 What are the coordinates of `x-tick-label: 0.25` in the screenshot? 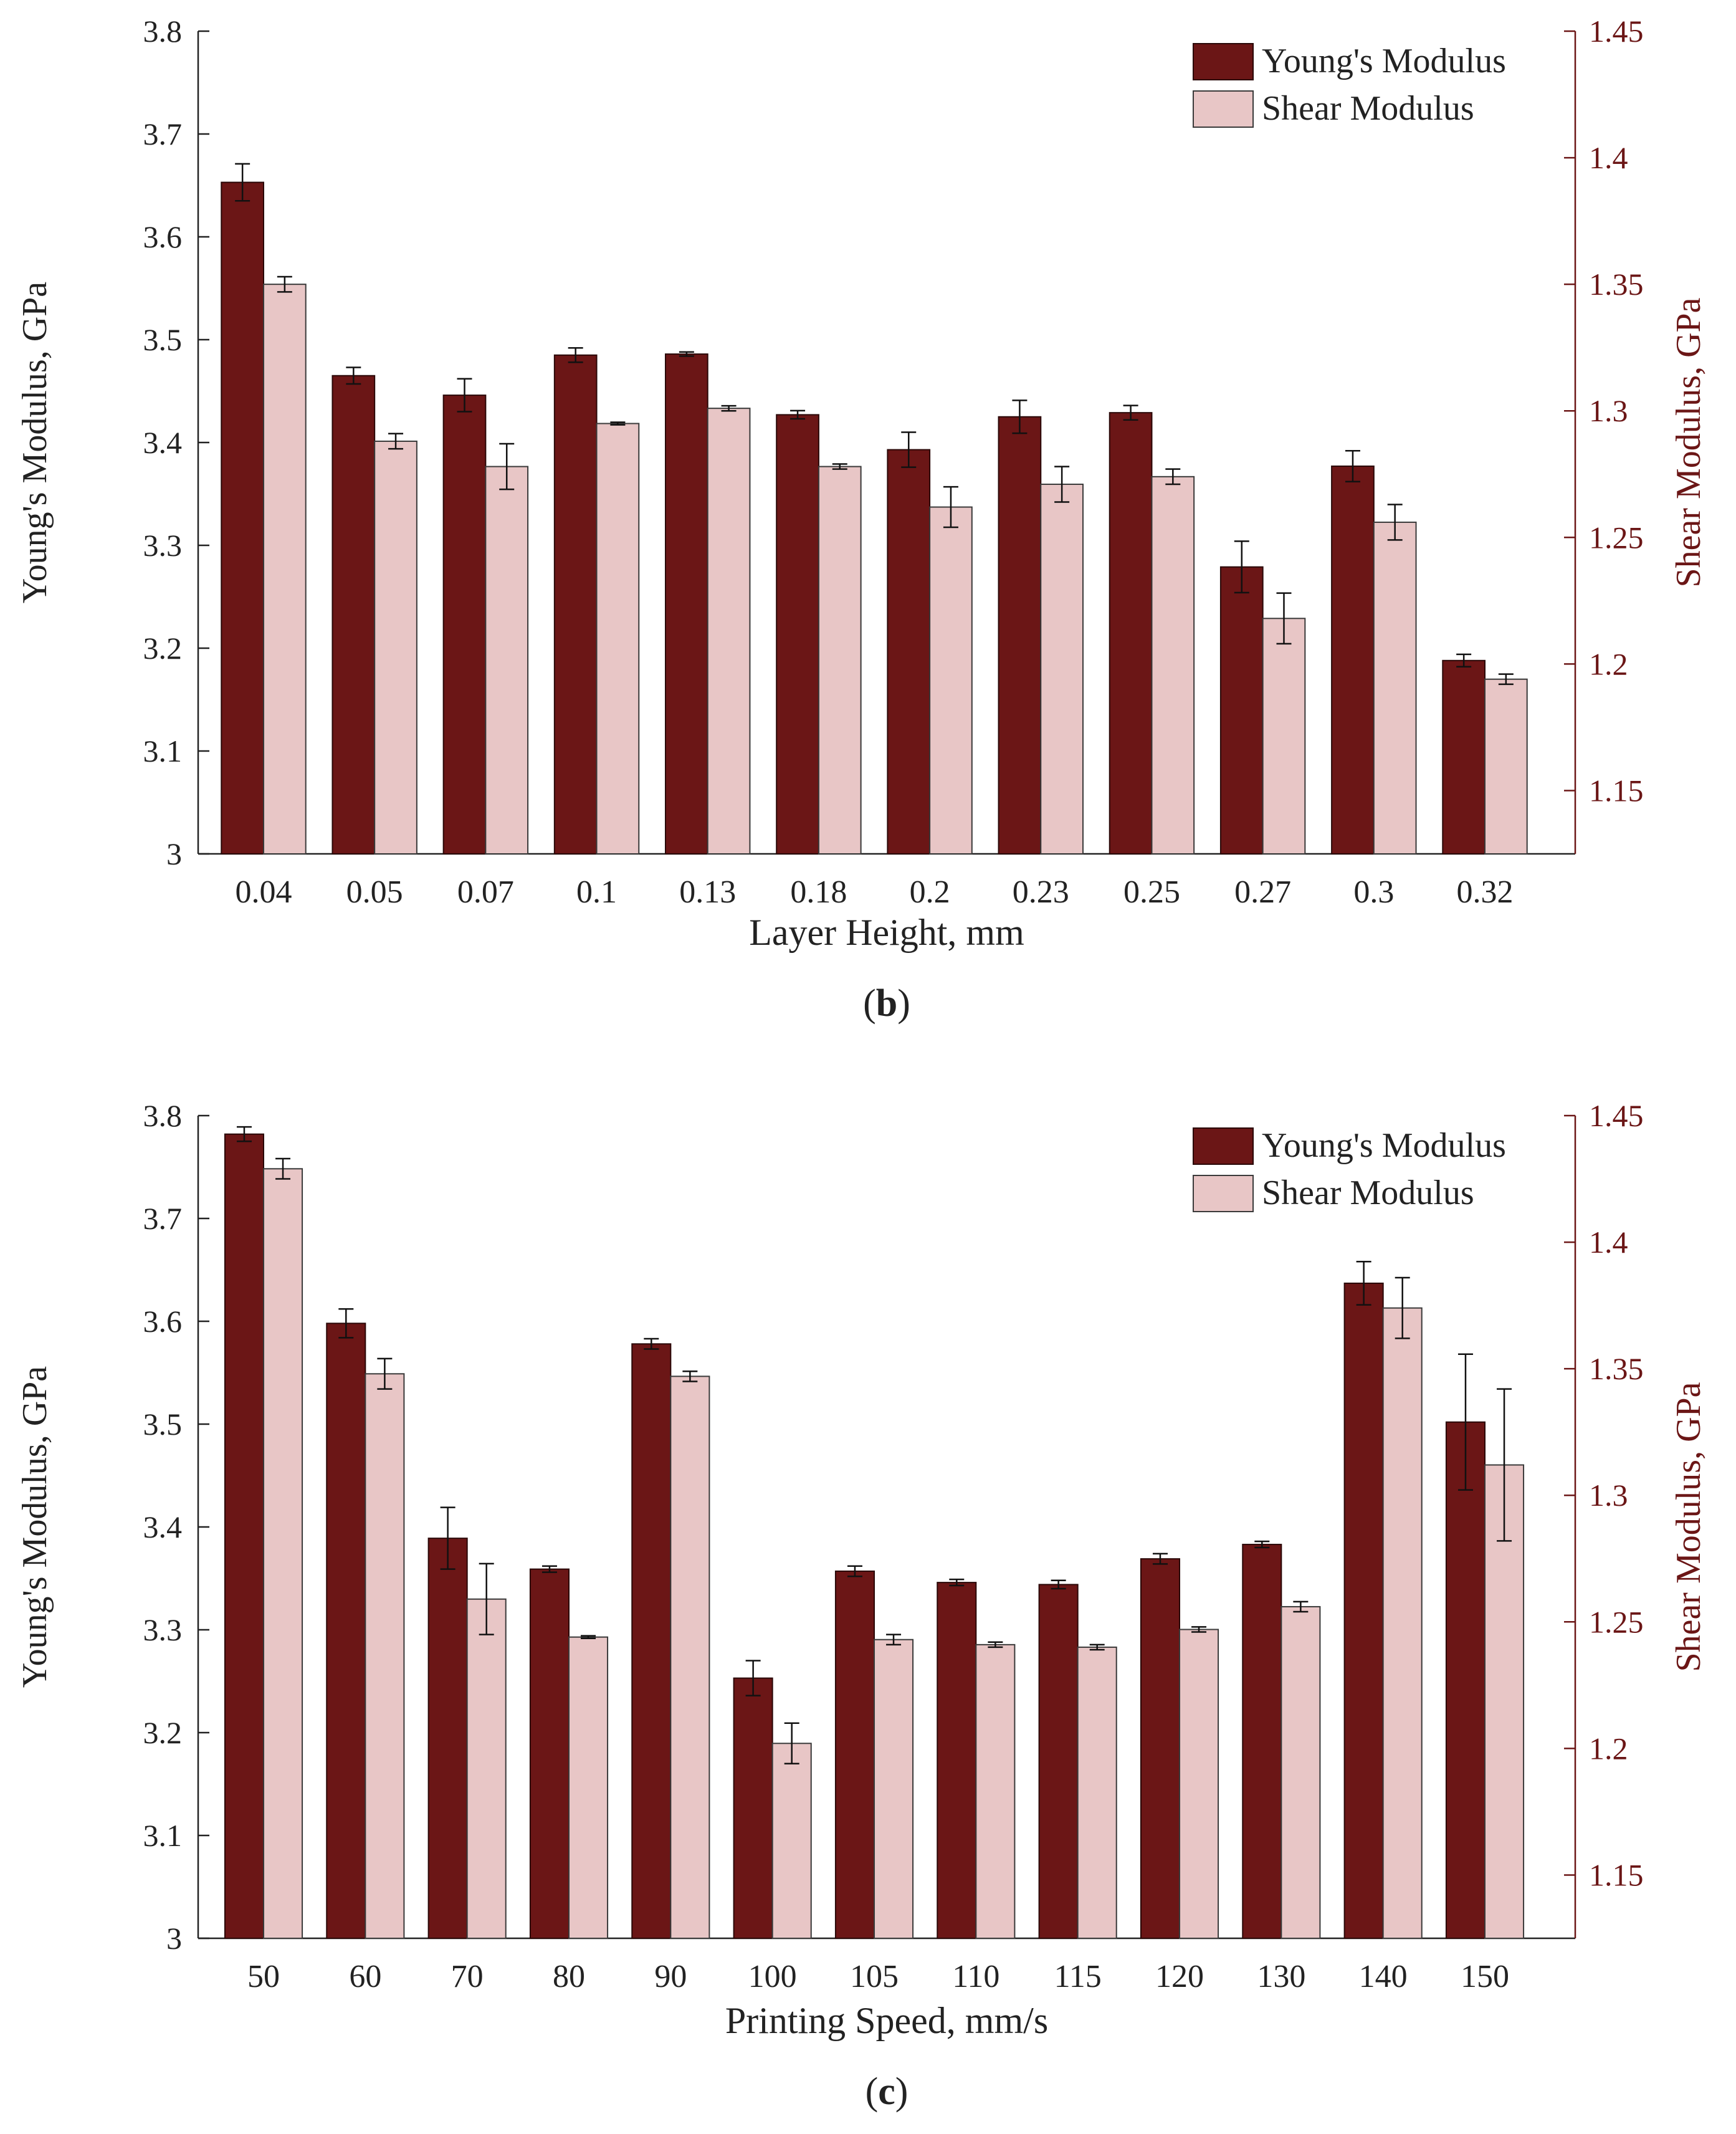 It's located at (1151, 892).